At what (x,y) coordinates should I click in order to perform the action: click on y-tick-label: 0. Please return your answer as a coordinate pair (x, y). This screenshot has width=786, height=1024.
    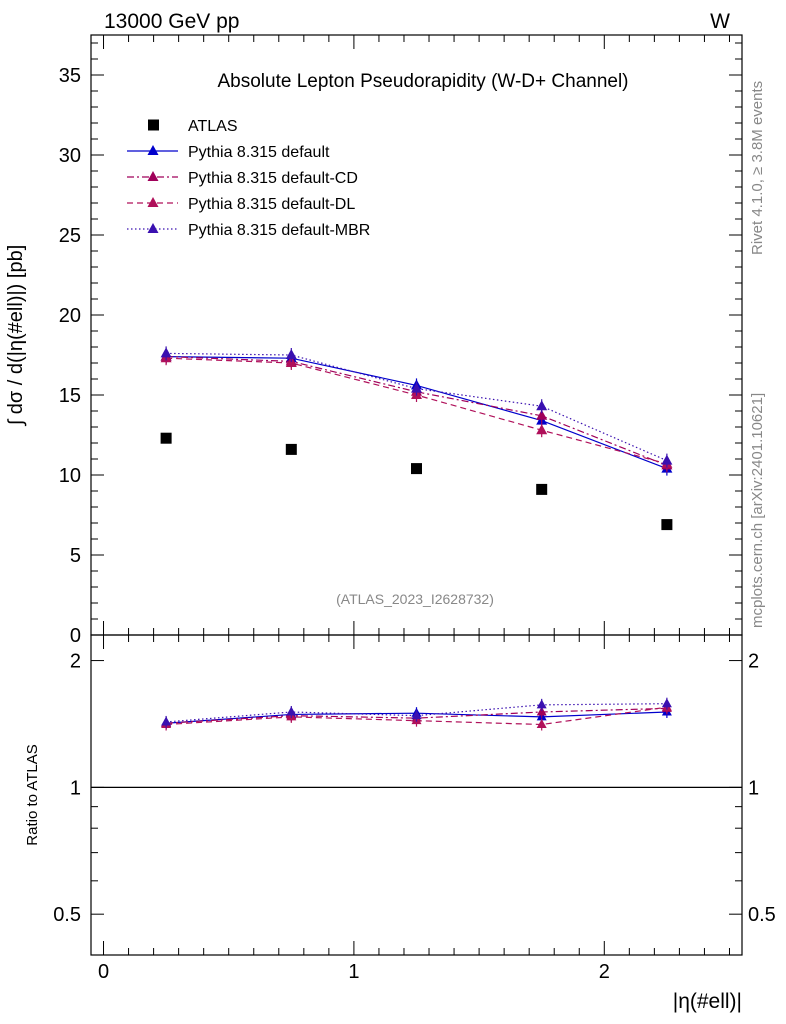
    Looking at the image, I should click on (75, 636).